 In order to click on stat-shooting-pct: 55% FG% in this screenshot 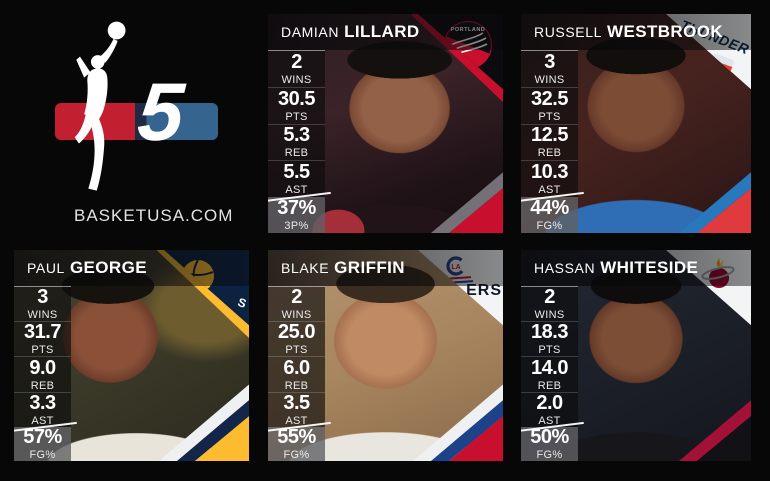, I will do `click(296, 443)`.